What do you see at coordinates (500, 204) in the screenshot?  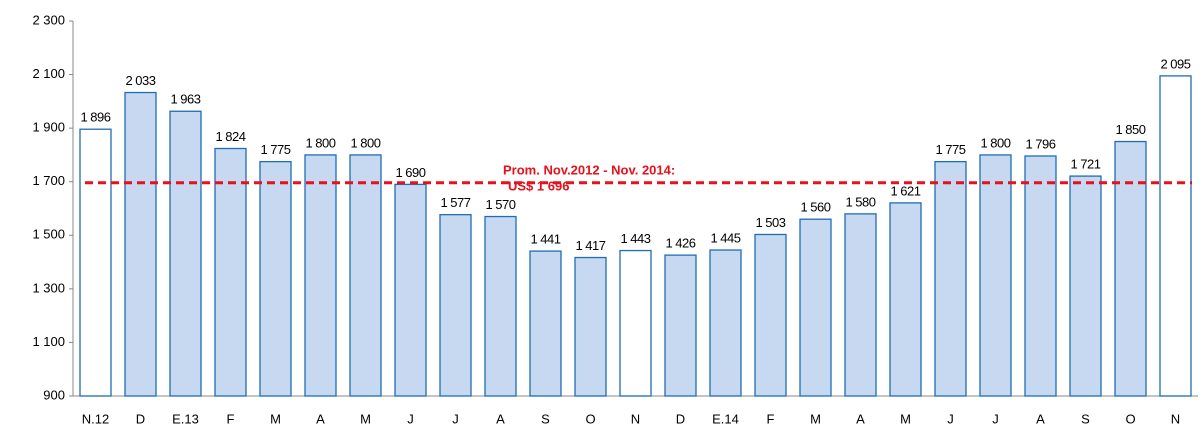 I see `value-label: 1 570` at bounding box center [500, 204].